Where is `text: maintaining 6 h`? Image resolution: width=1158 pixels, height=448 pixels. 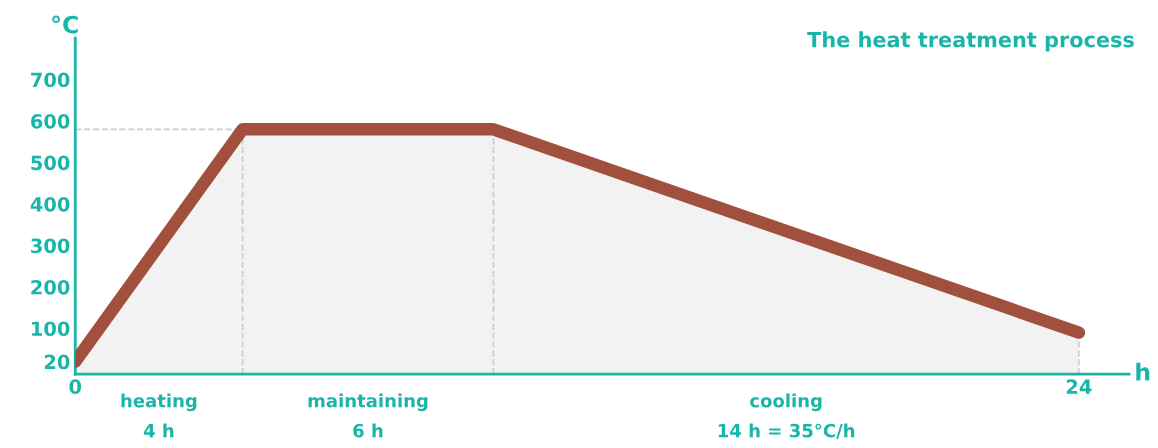
text: maintaining 6 h is located at coordinates (368, 415).